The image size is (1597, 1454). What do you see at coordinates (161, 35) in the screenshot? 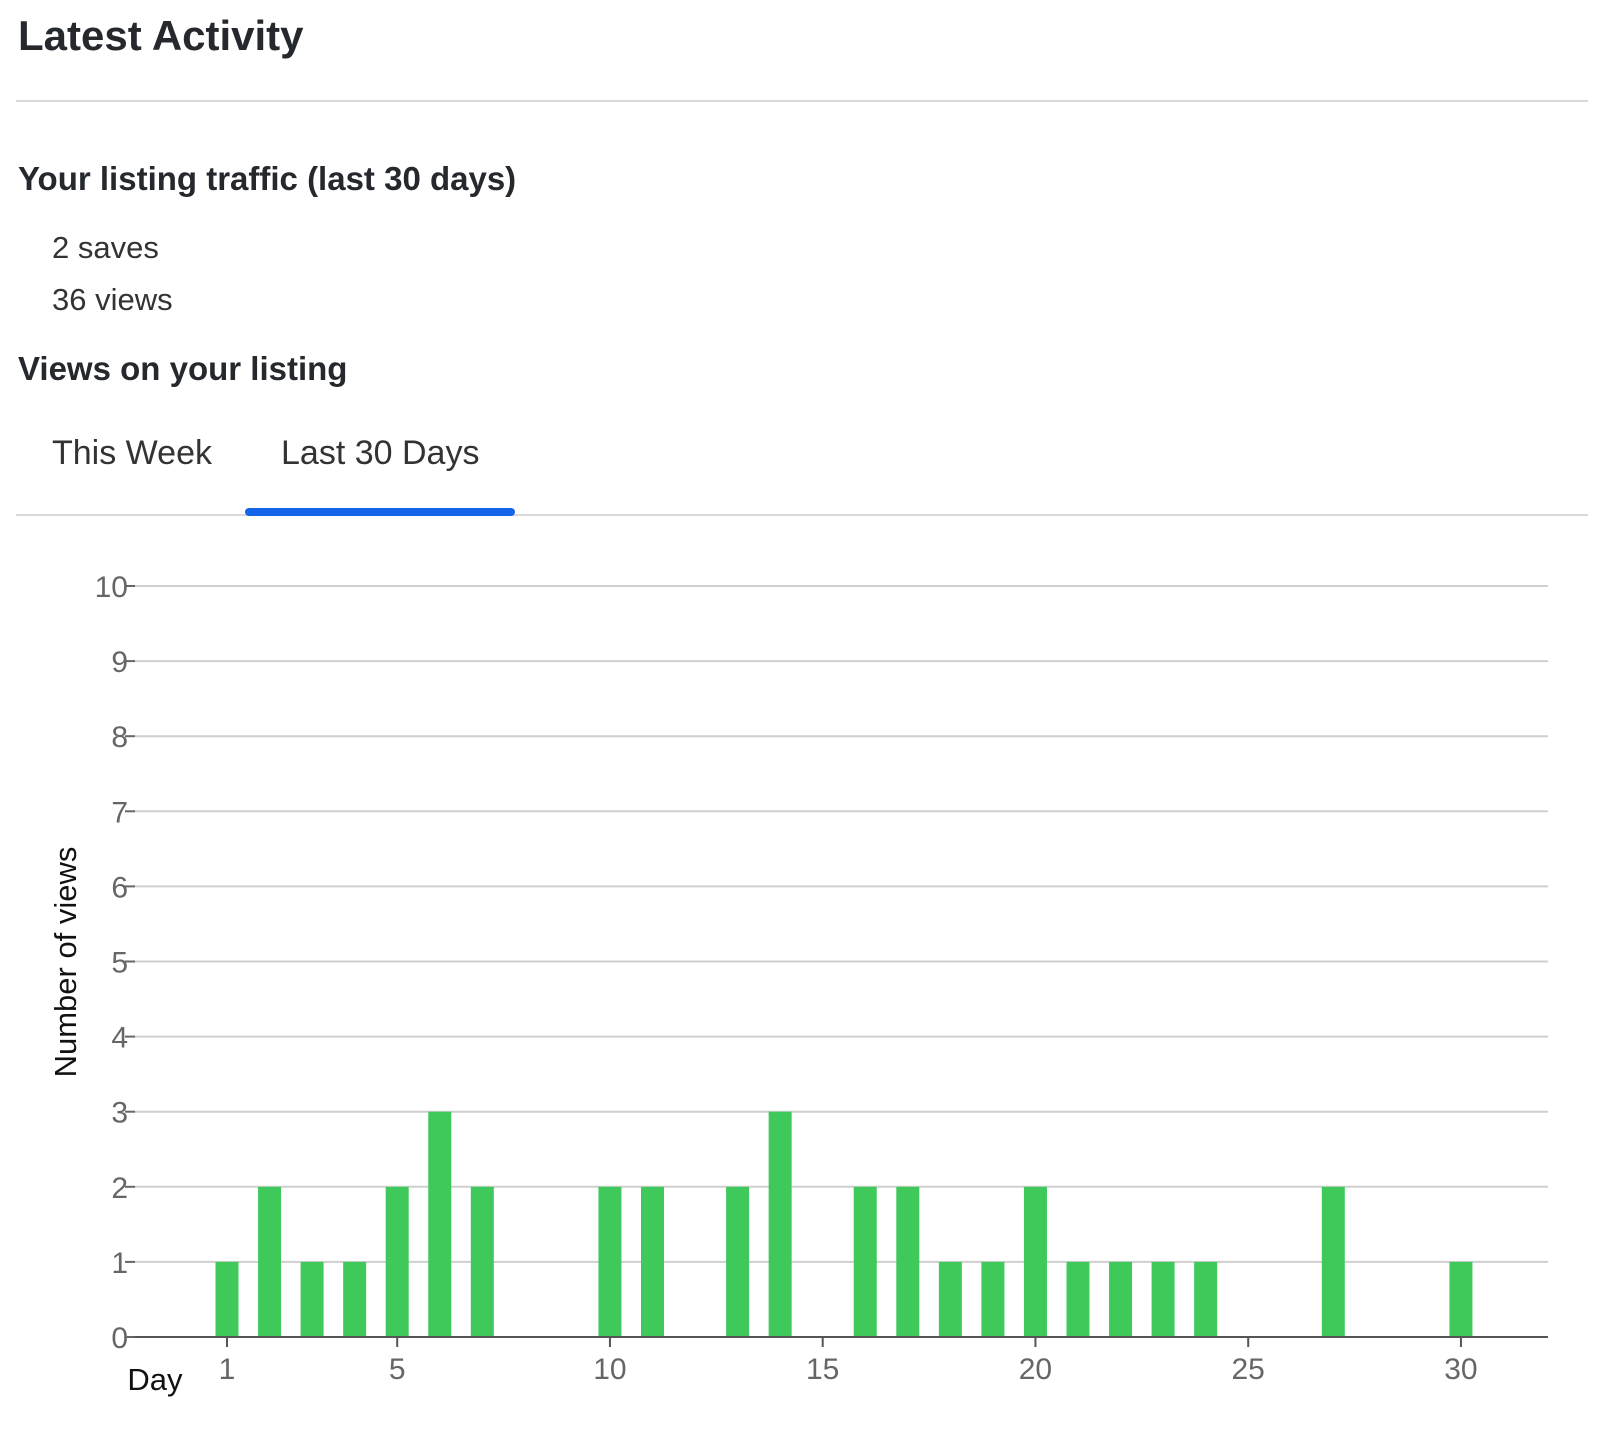
I see `page-title: Latest Activity` at bounding box center [161, 35].